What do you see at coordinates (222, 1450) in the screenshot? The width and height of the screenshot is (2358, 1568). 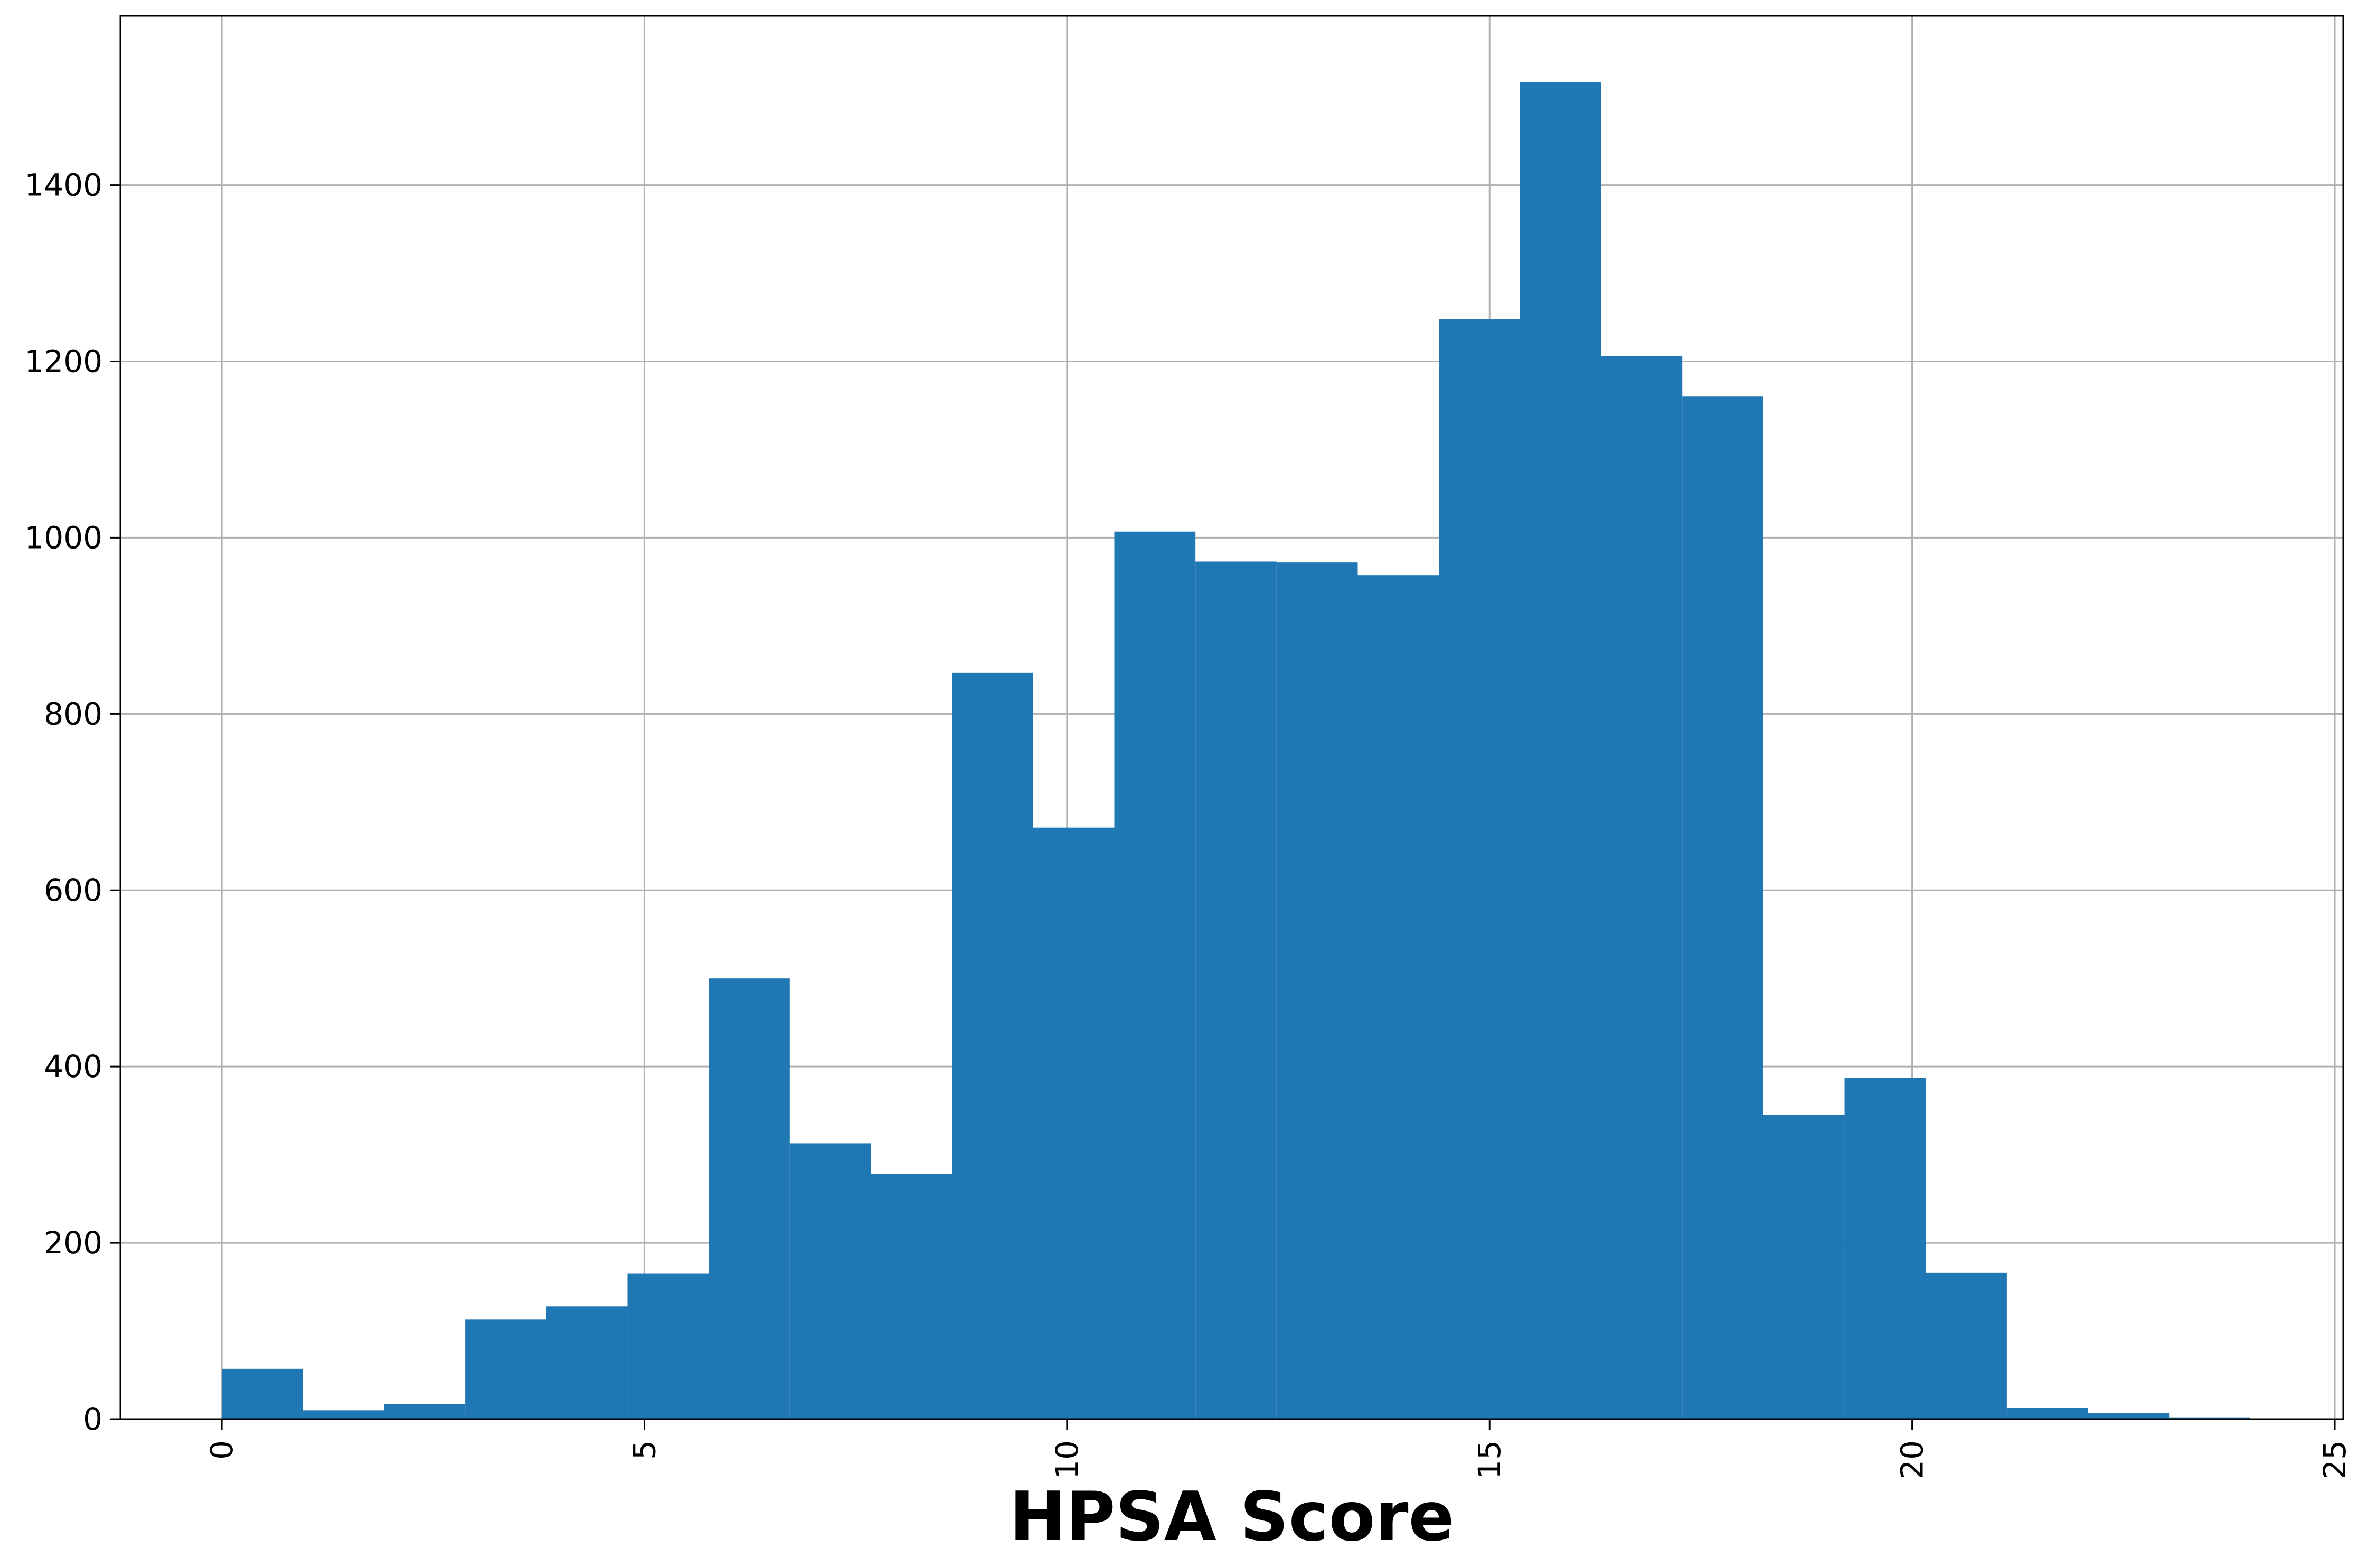 I see `x-tick-label: 0` at bounding box center [222, 1450].